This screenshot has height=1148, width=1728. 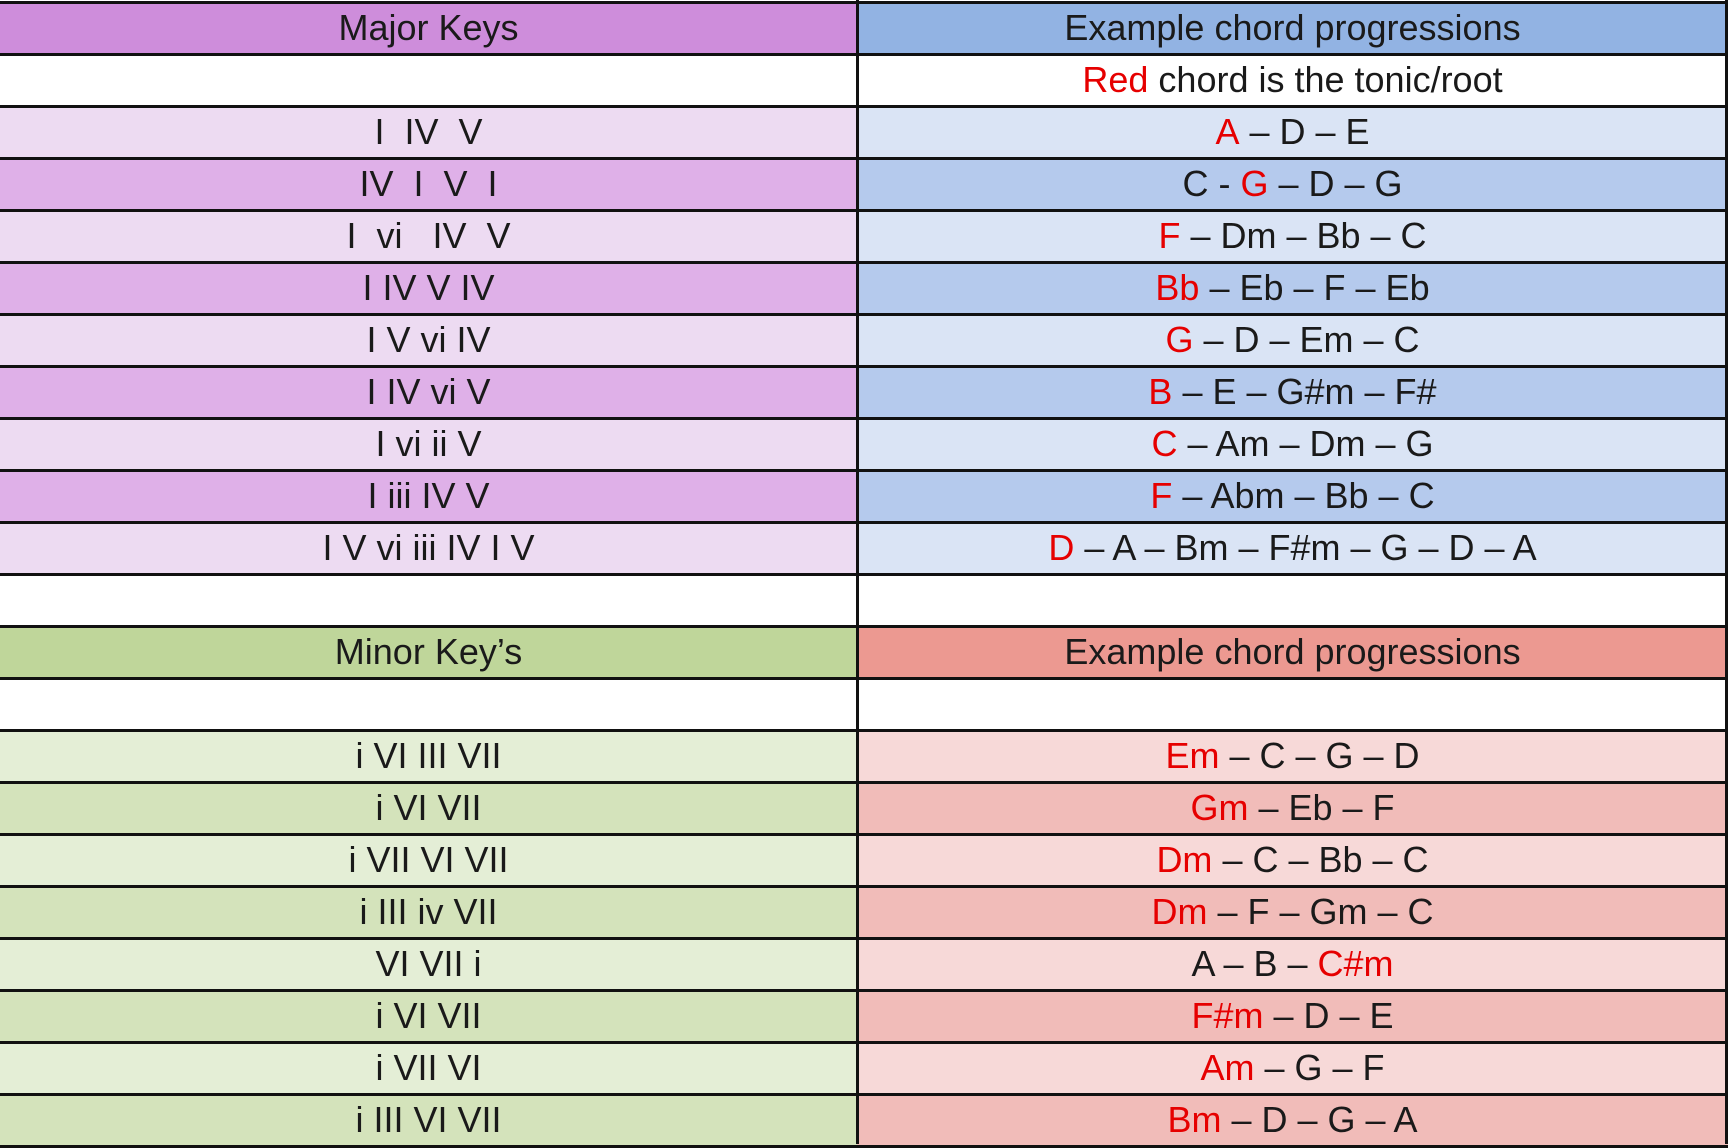 I want to click on chord-text: – E – G#m – F#, so click(x=1304, y=391).